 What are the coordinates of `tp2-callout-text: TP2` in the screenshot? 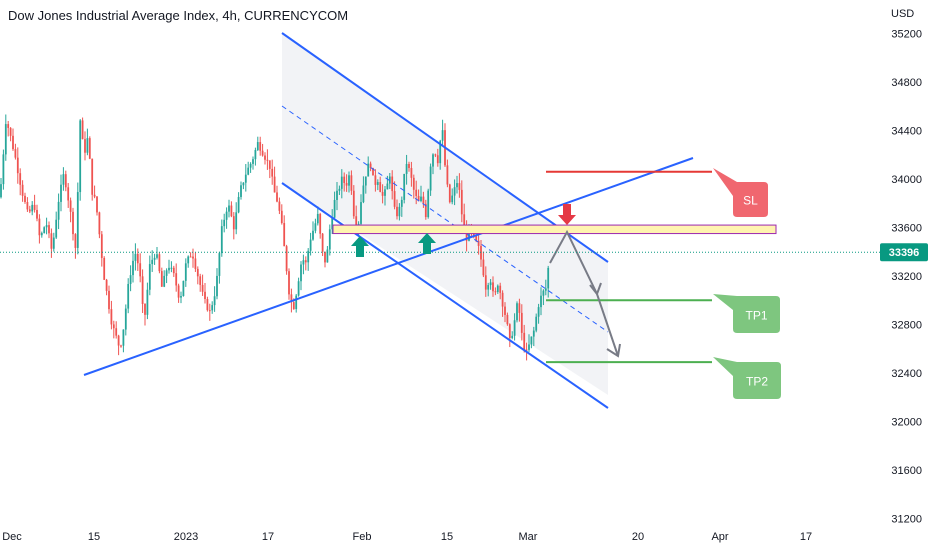 It's located at (757, 382).